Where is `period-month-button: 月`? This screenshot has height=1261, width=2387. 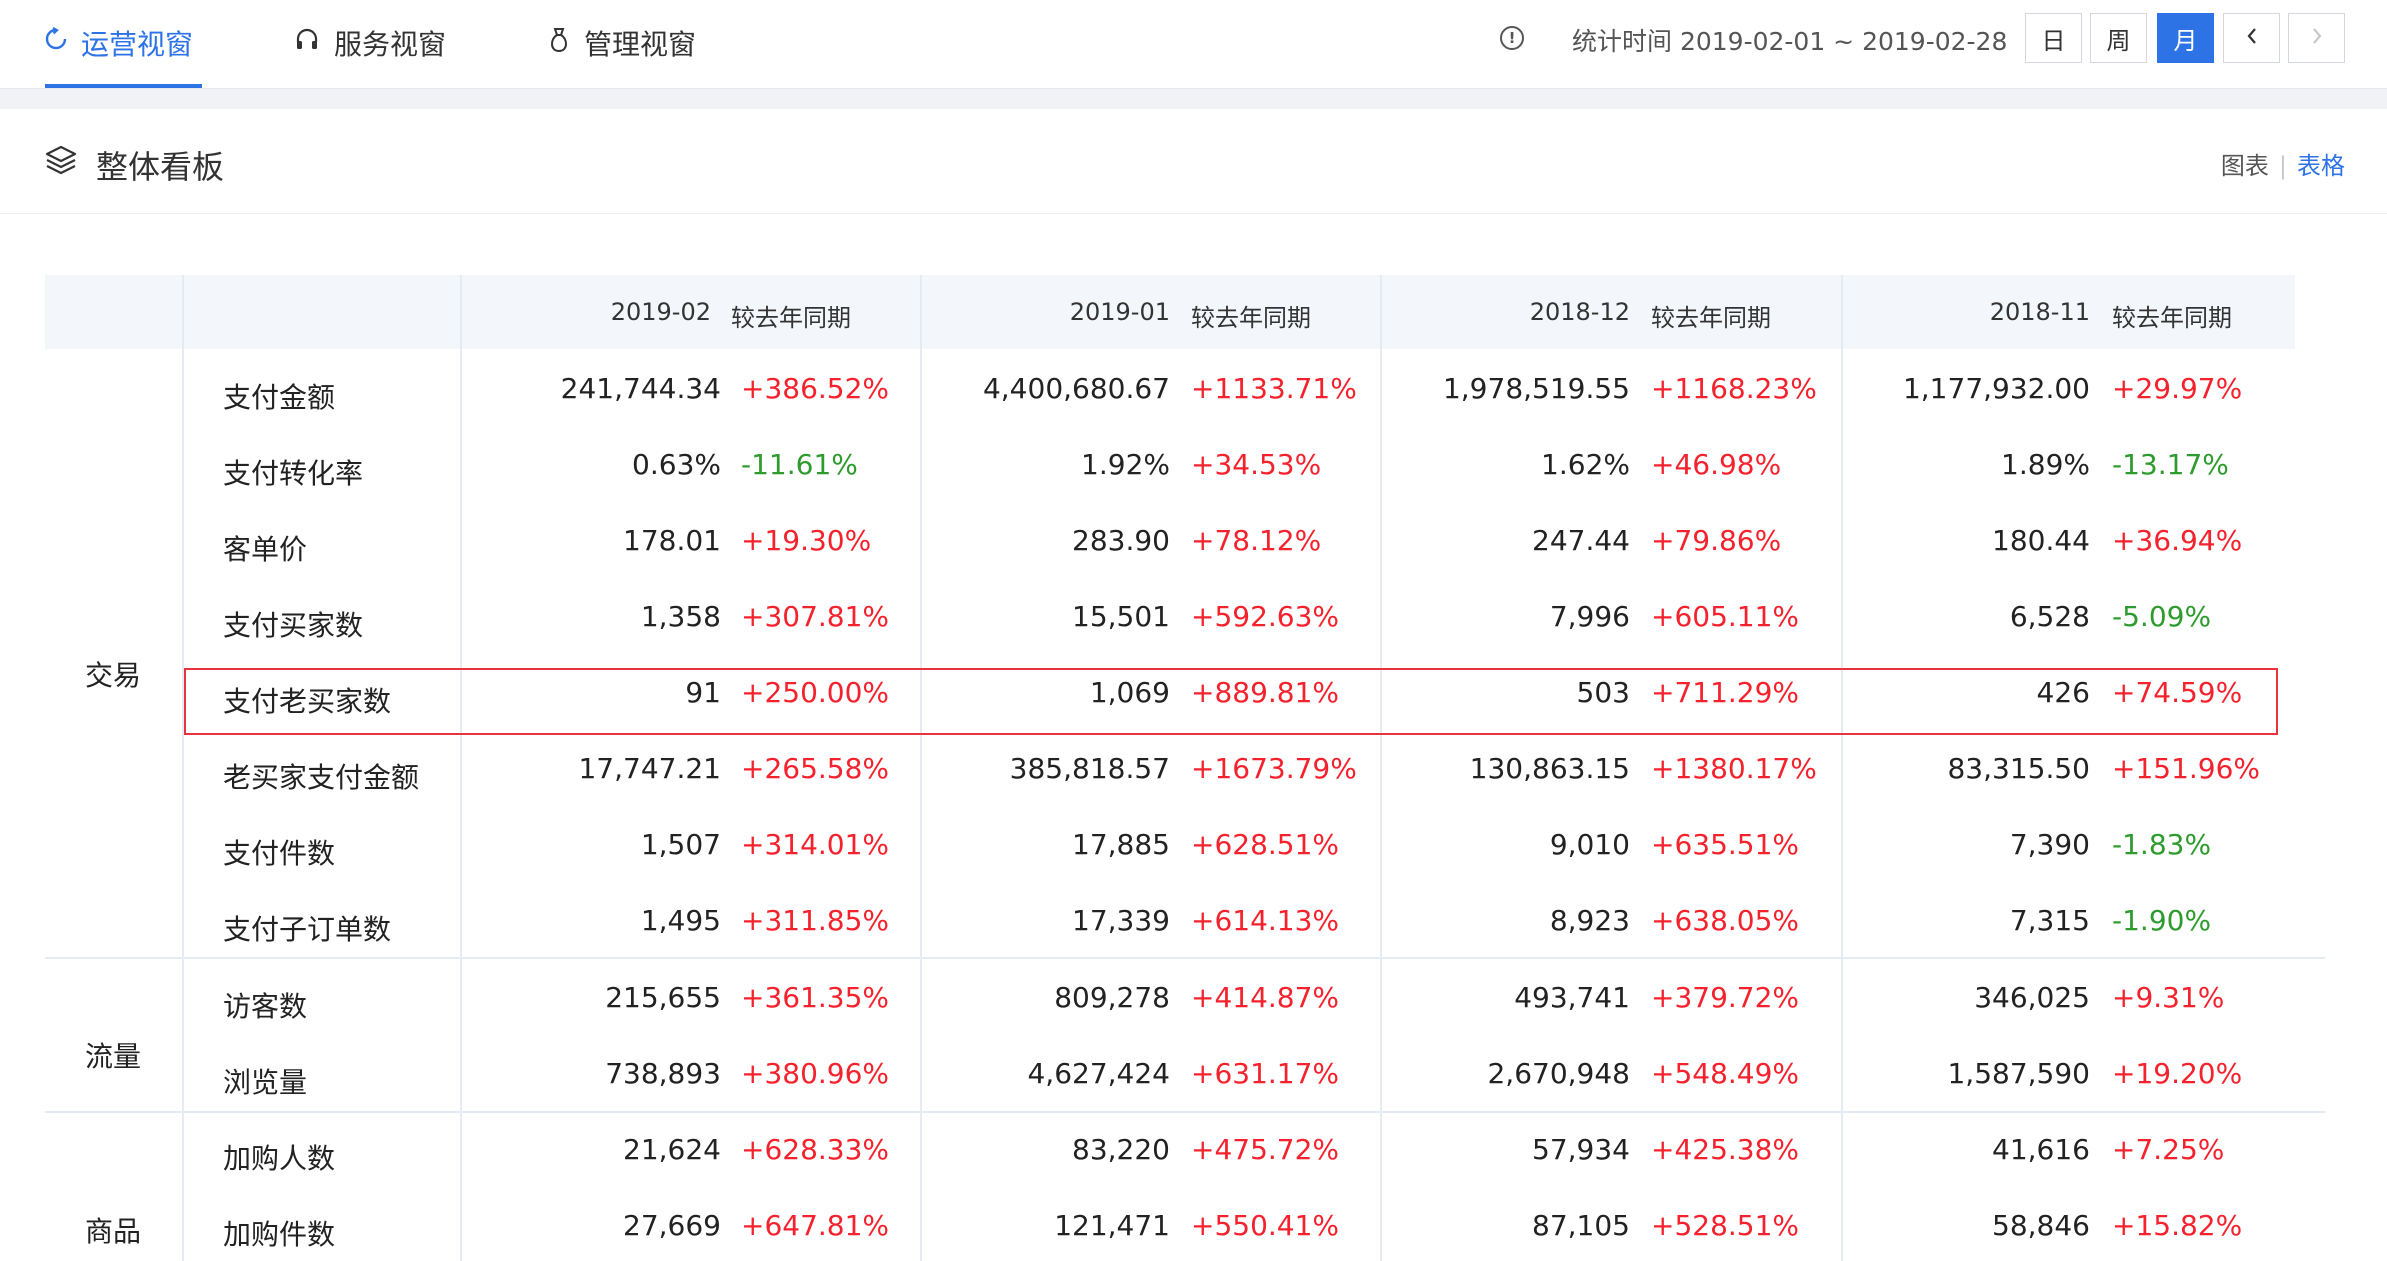 period-month-button: 月 is located at coordinates (2185, 38).